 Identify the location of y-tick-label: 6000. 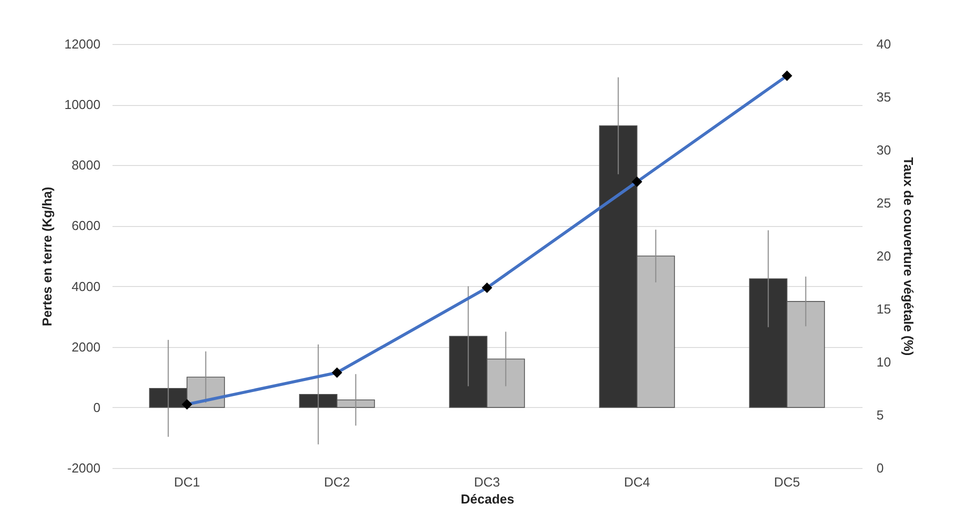
(86, 226).